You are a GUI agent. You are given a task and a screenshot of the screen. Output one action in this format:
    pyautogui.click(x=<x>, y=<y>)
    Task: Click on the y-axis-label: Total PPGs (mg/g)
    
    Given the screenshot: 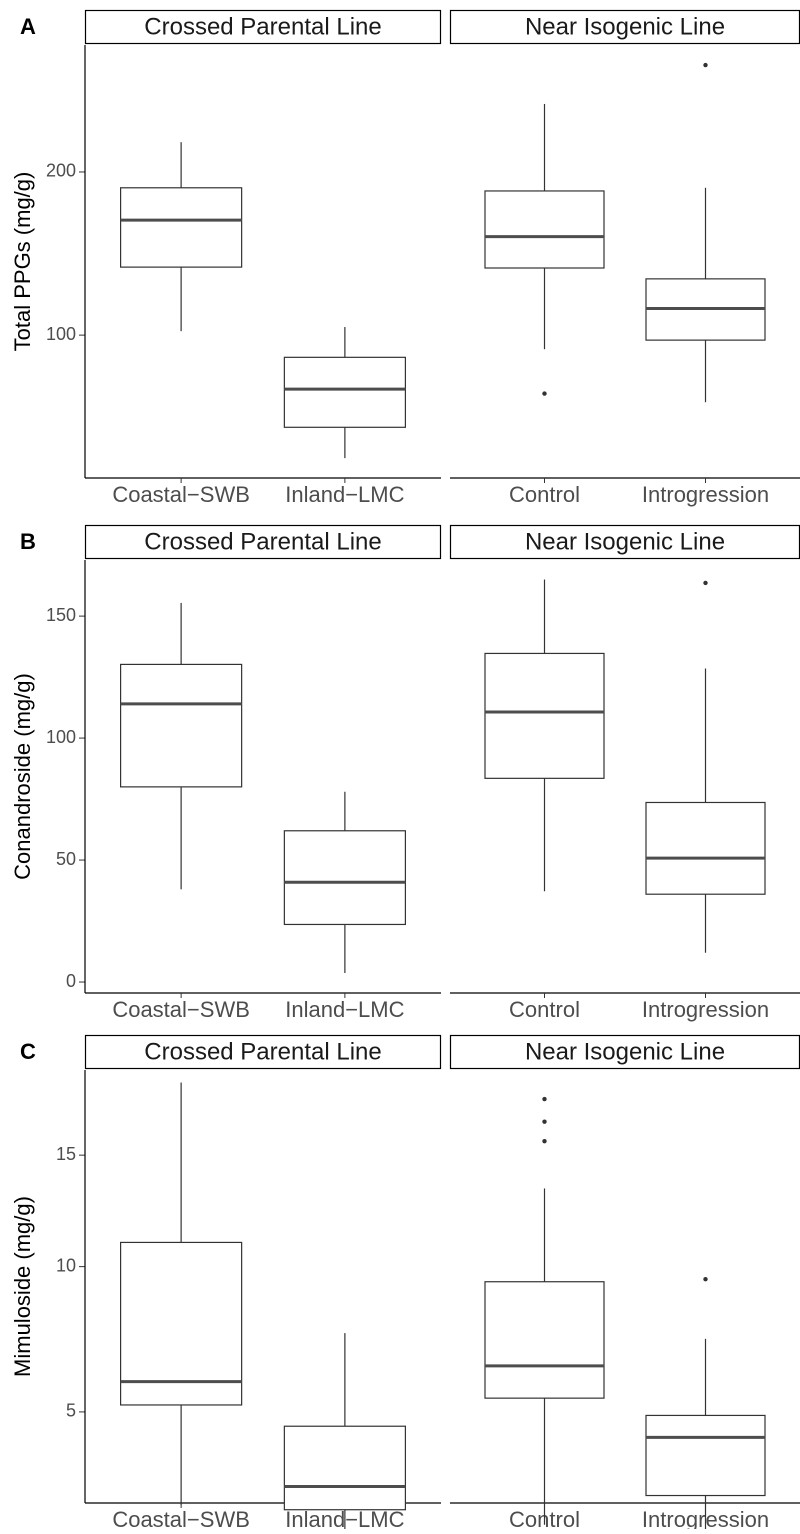 What is the action you would take?
    pyautogui.click(x=22, y=262)
    